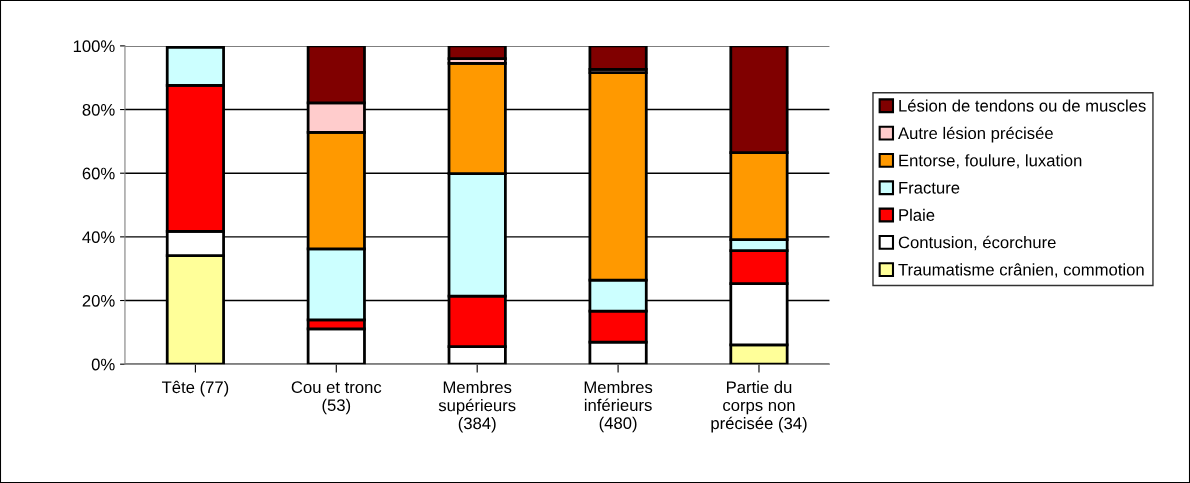 The width and height of the screenshot is (1190, 483). I want to click on legend-label: Contusion, écorchure, so click(977, 243).